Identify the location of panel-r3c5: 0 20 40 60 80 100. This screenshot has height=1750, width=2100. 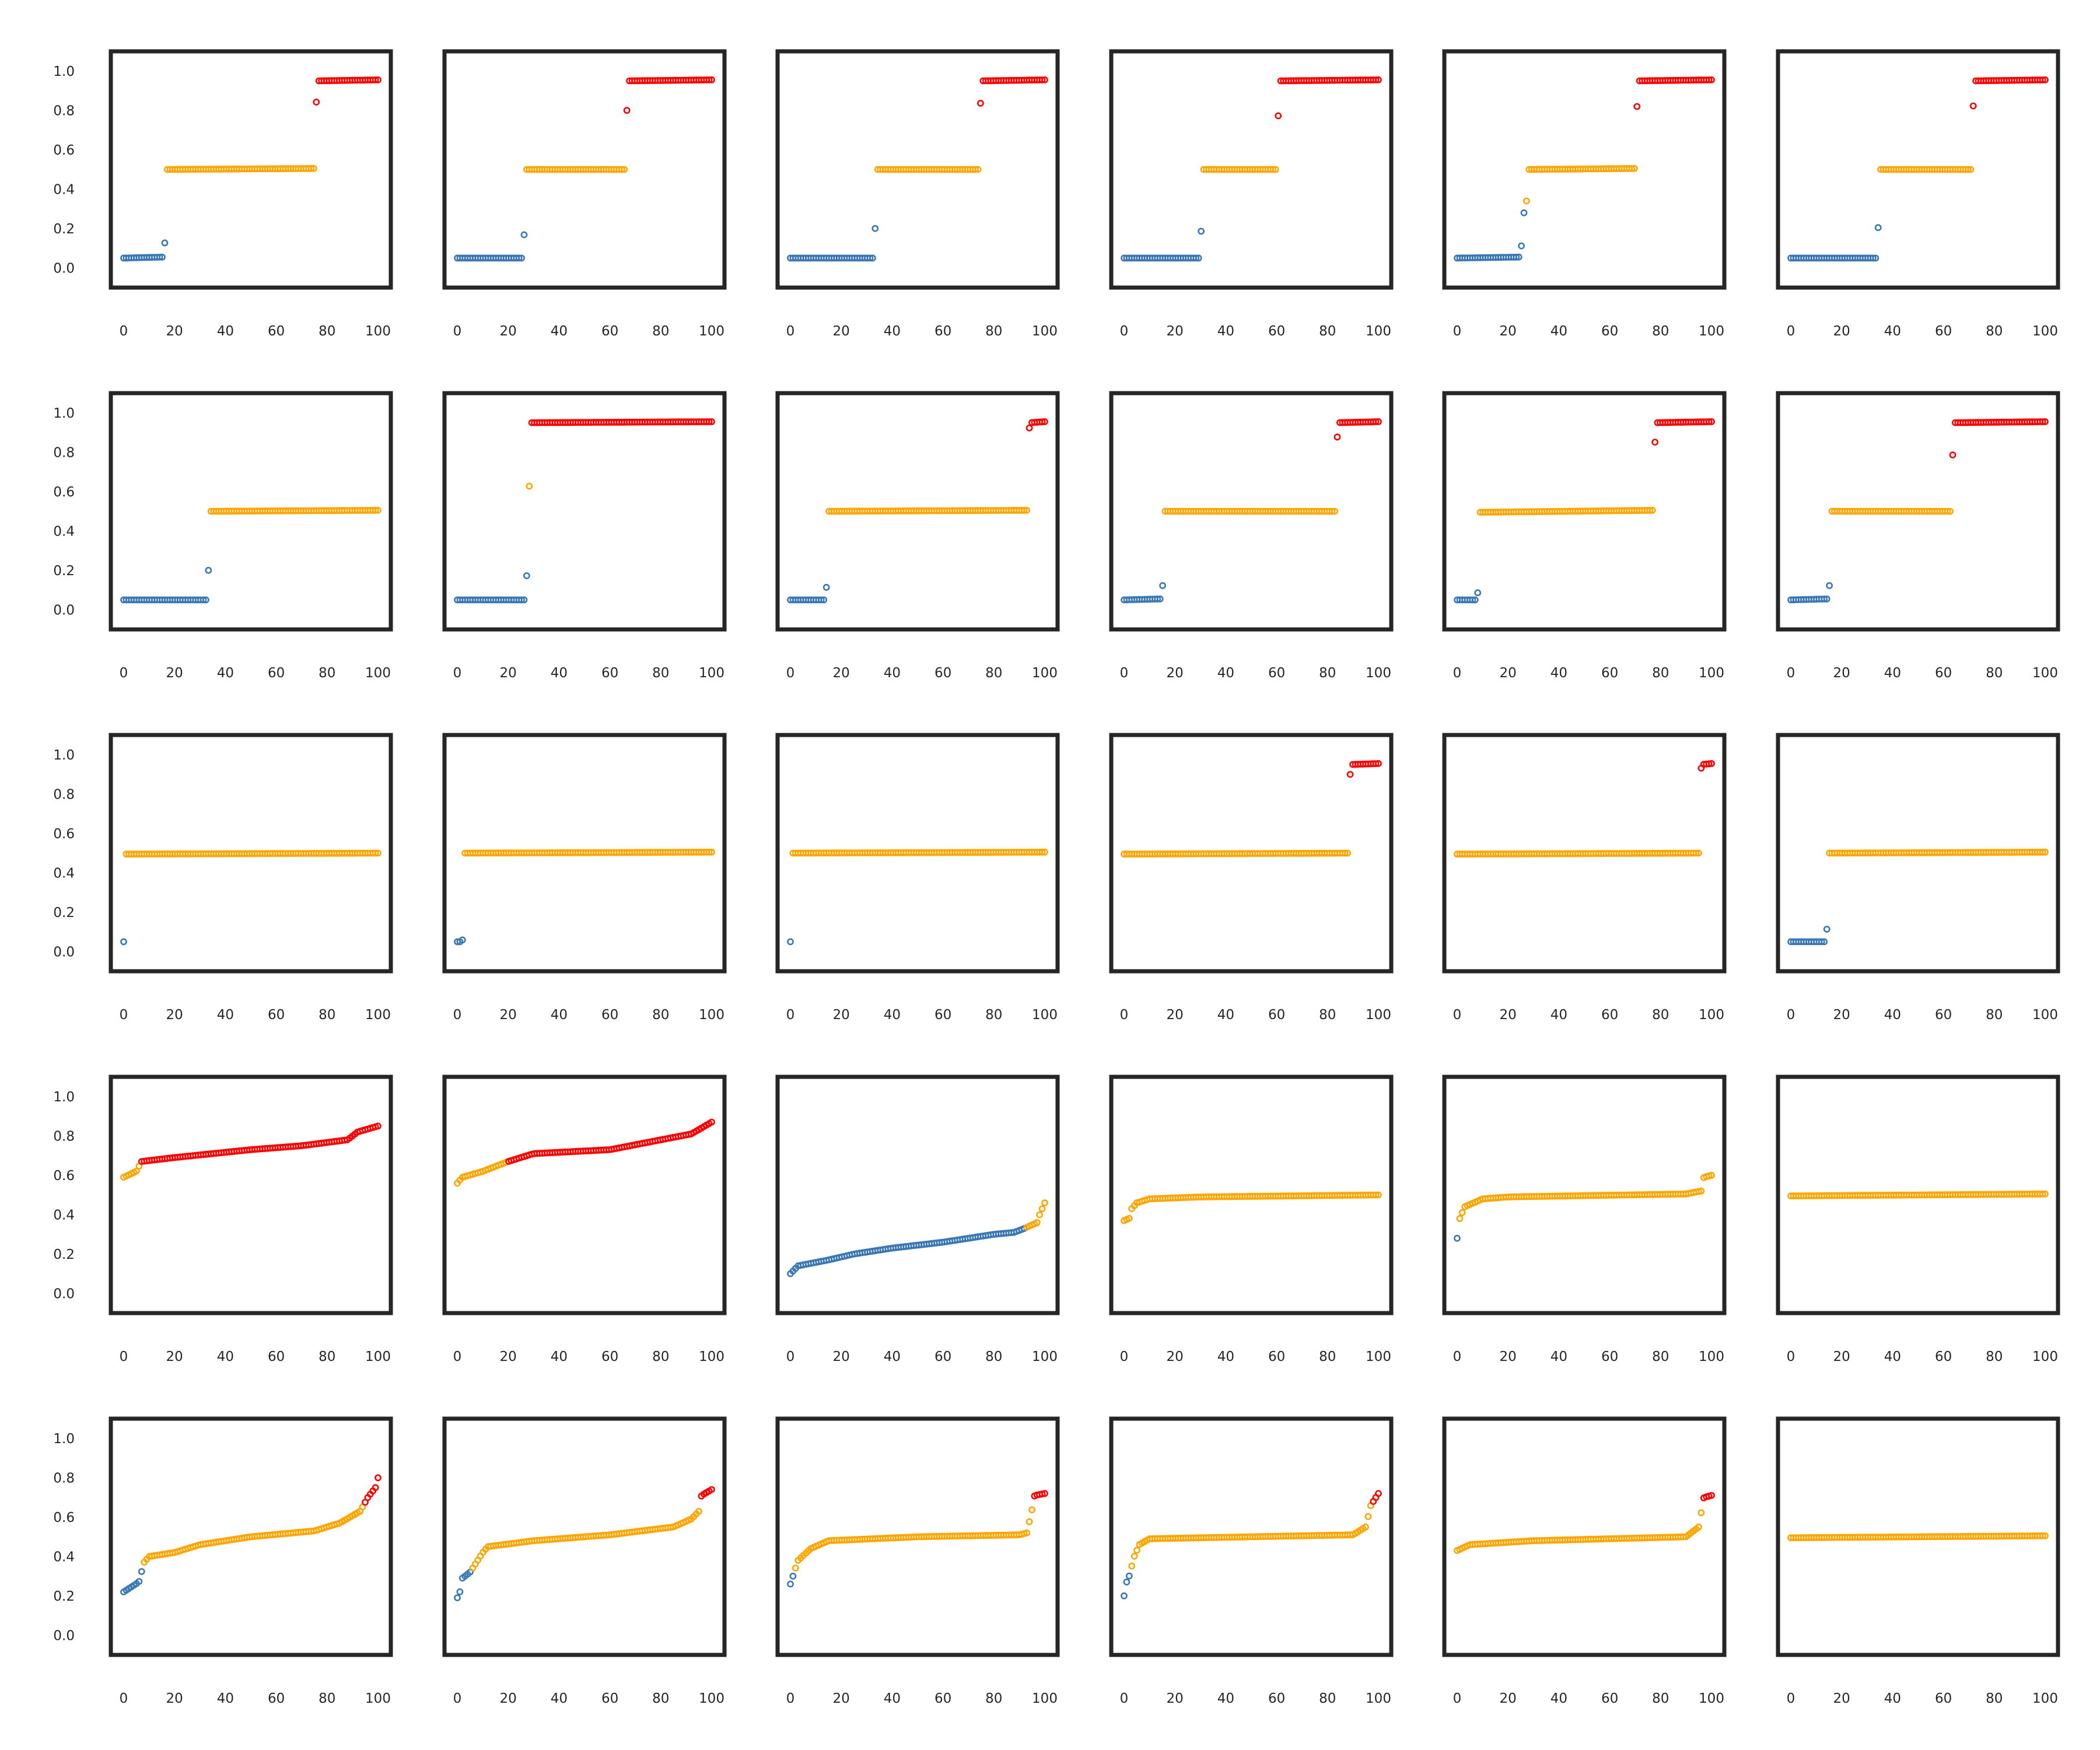
(1584, 878).